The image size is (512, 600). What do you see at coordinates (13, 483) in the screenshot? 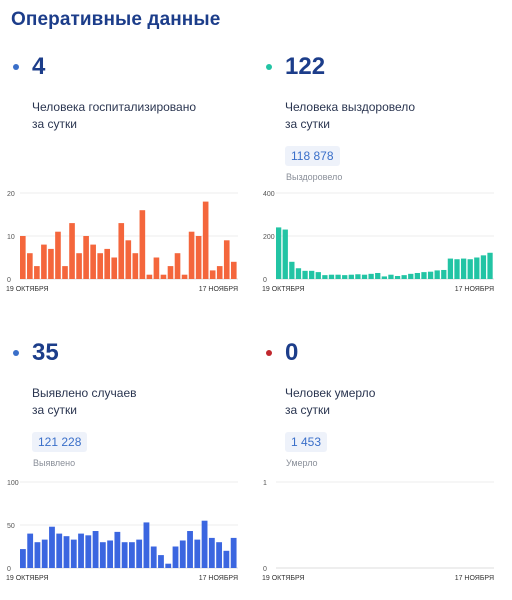
I see `y-tick-label: 100` at bounding box center [13, 483].